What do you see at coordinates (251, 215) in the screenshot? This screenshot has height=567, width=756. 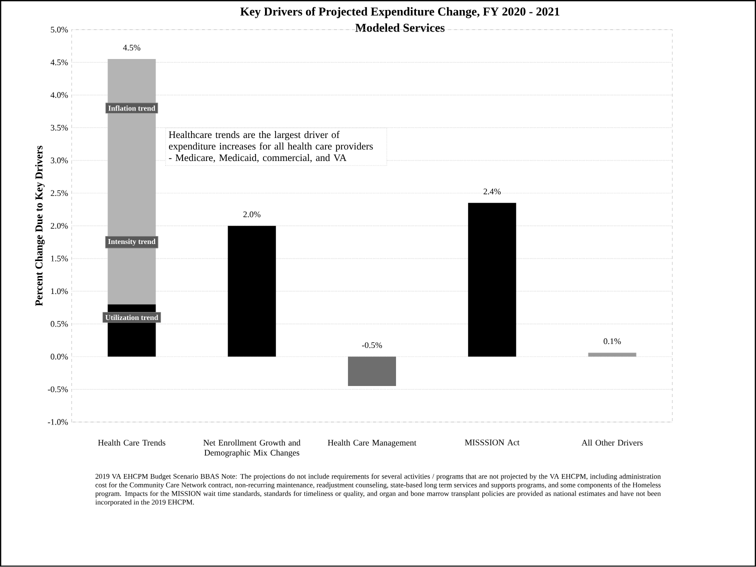 I see `total-label: 2.0%` at bounding box center [251, 215].